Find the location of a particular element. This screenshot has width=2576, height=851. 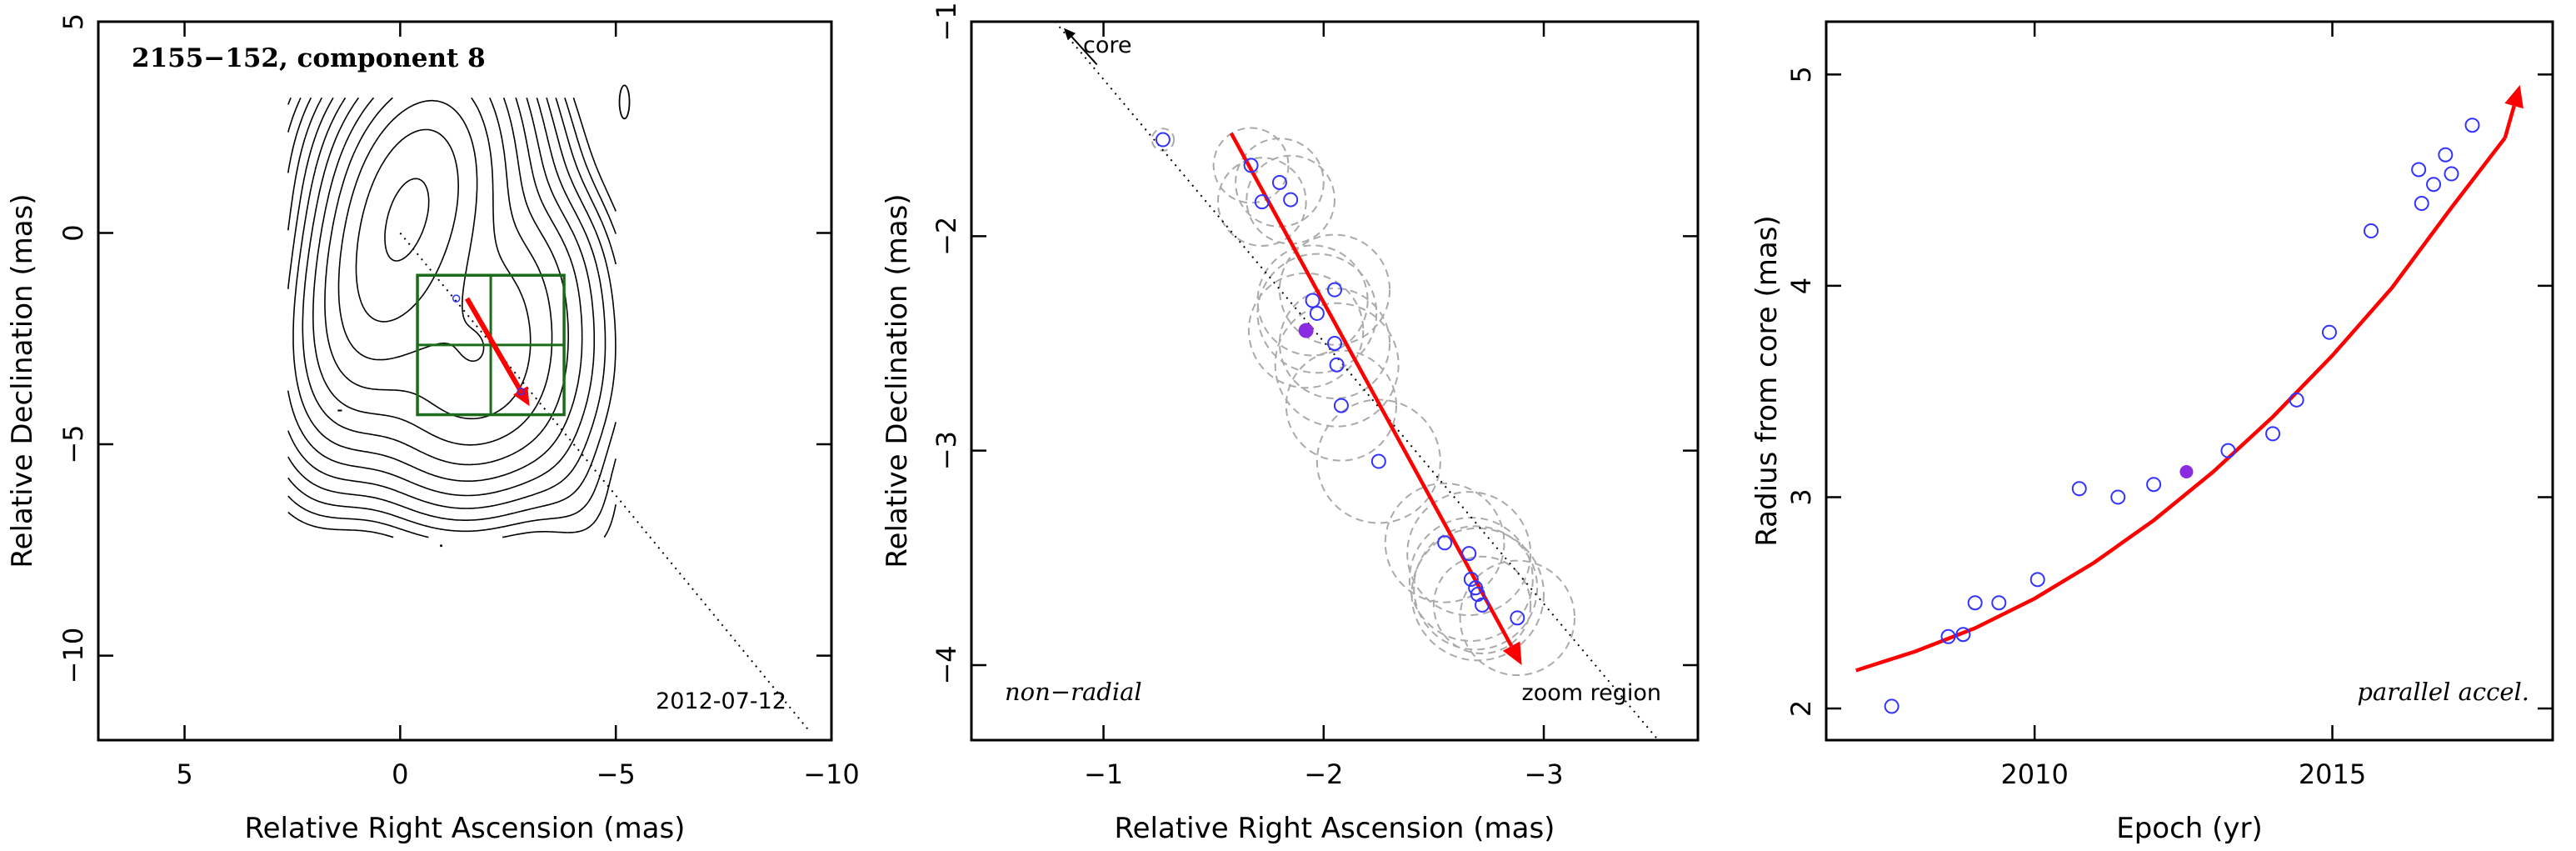

motion-arrow-shaft is located at coordinates (493, 344).